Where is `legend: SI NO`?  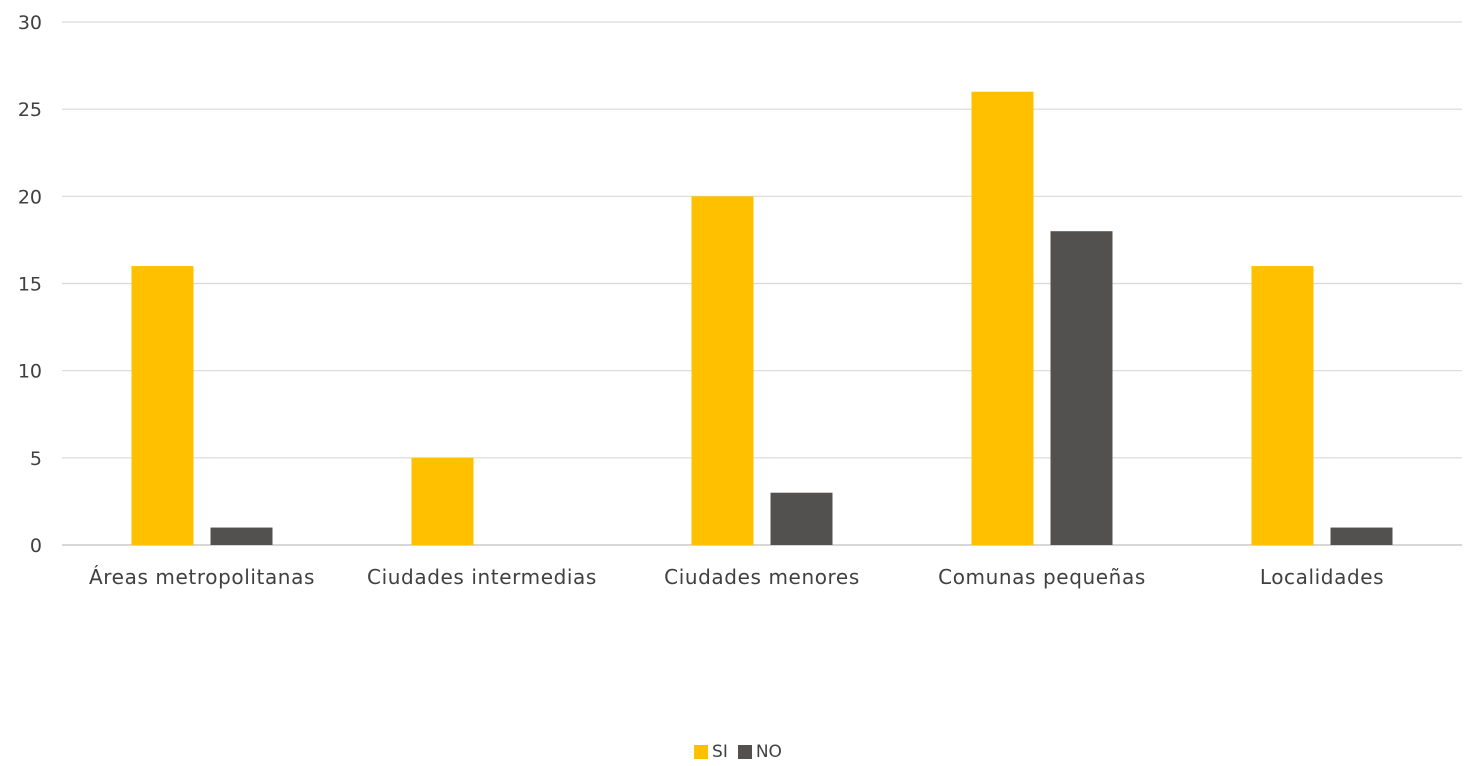
legend: SI NO is located at coordinates (738, 752).